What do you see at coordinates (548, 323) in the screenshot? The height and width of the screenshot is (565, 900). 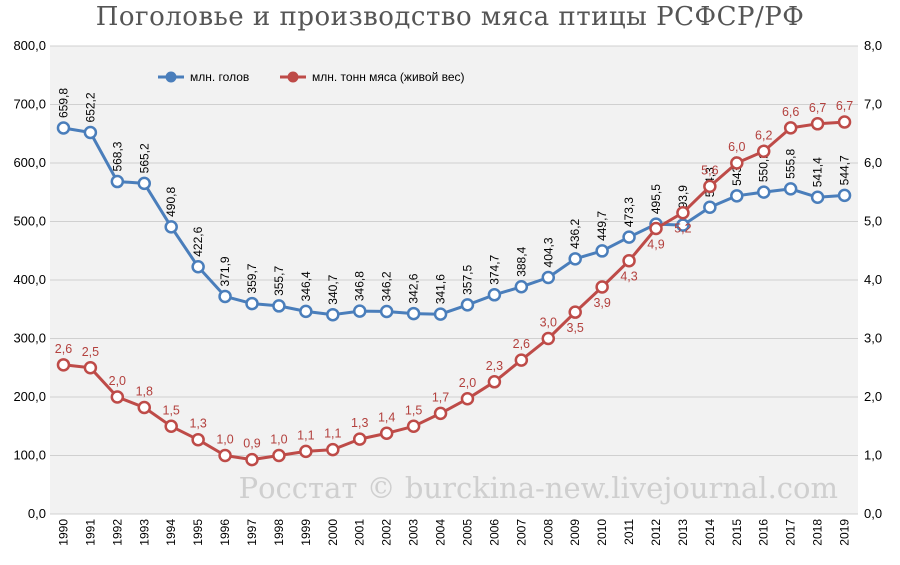 I see `data-label: 3,0` at bounding box center [548, 323].